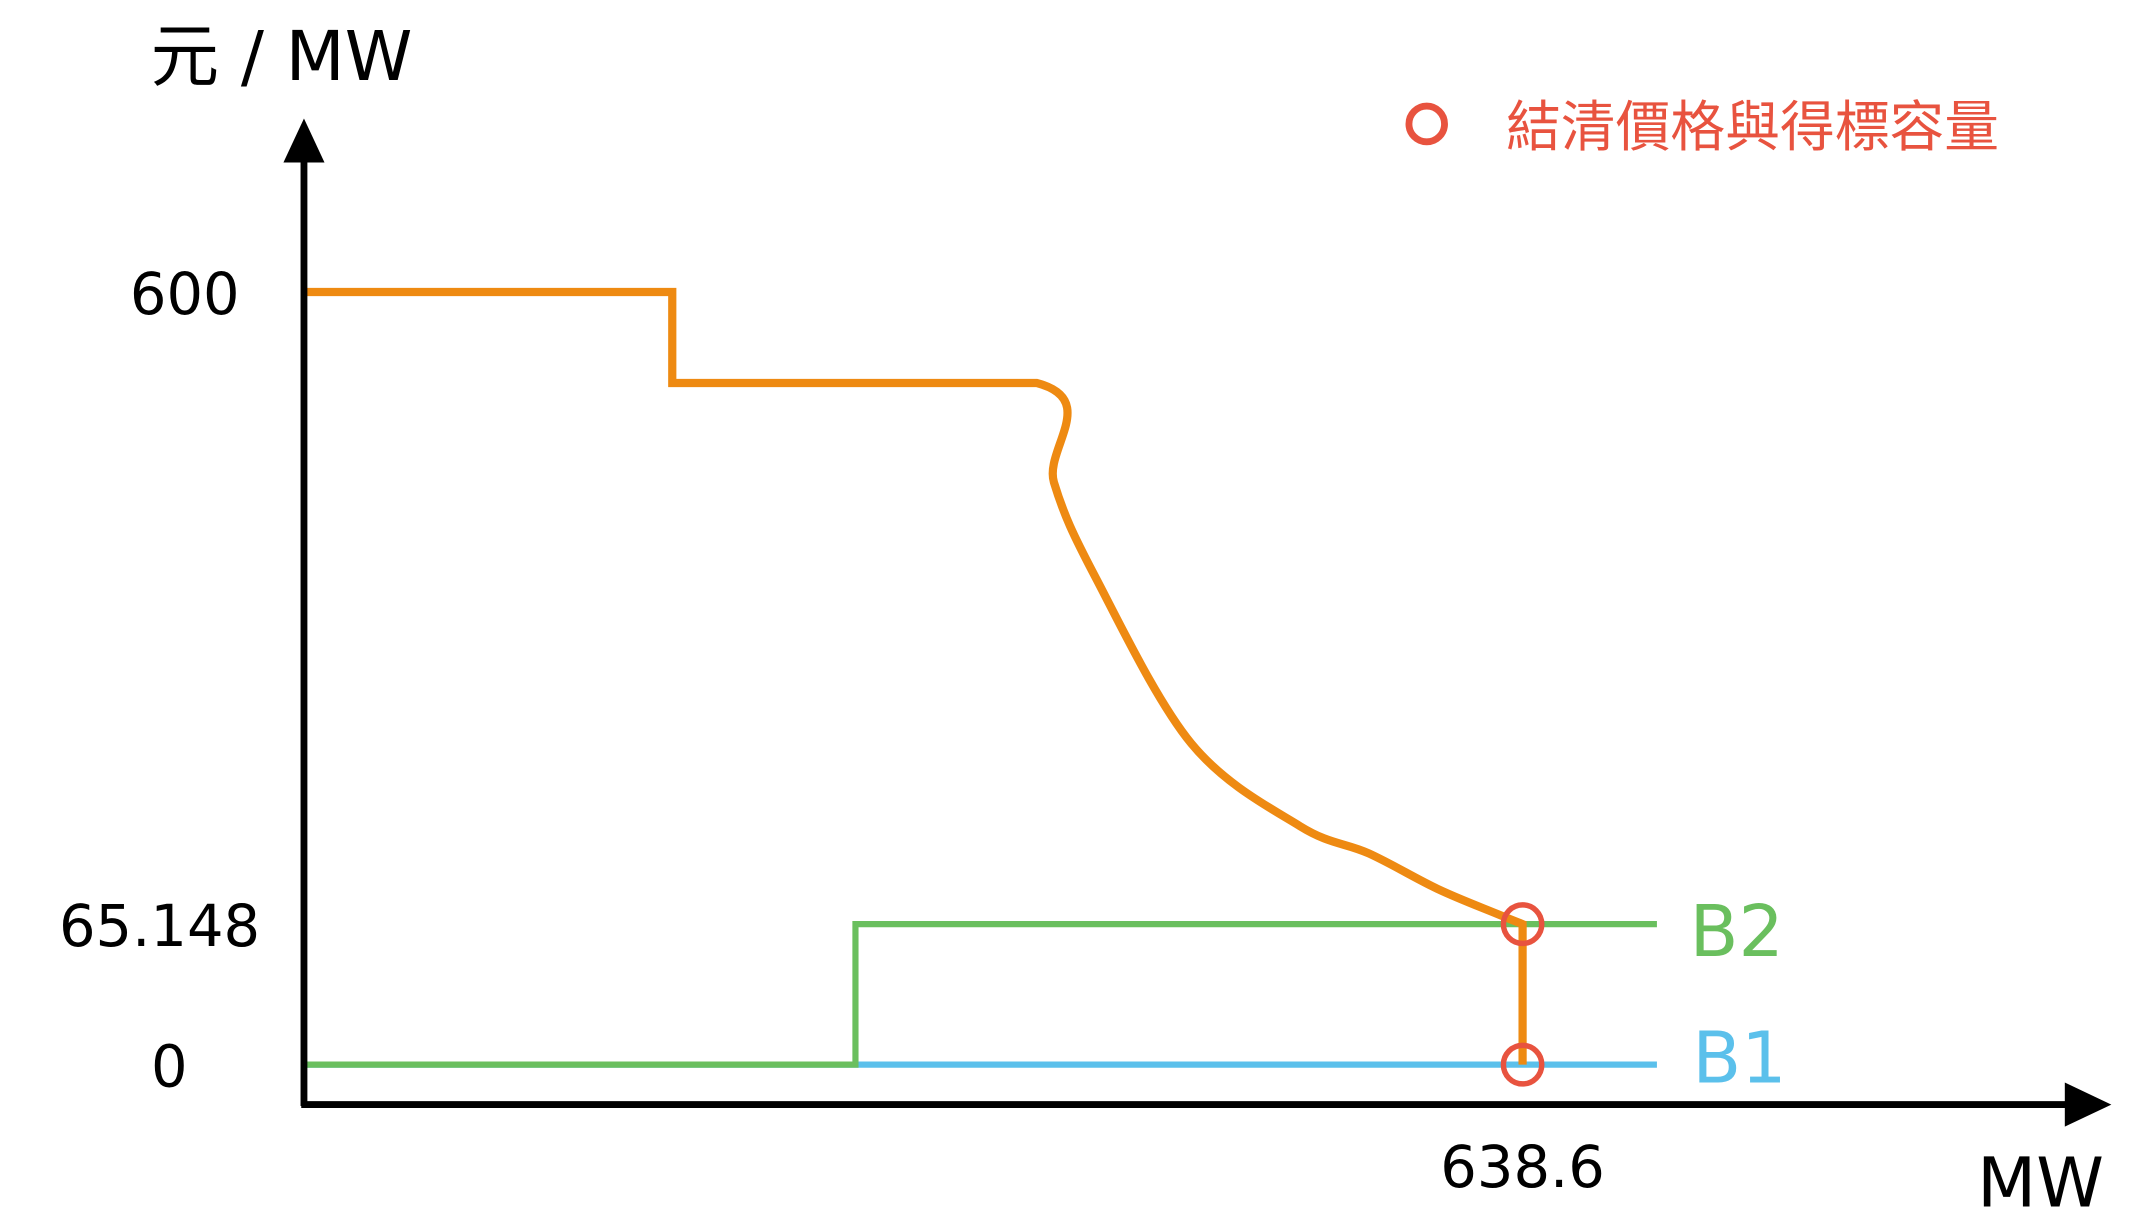 The width and height of the screenshot is (2136, 1212). I want to click on legend-label: 結清價格與得標容量, so click(1752, 127).